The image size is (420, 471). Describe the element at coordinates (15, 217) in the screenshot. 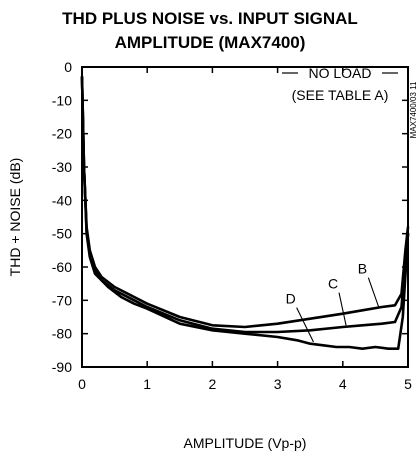

I see `y-axis-label: THD + NOISE (dB)` at that location.